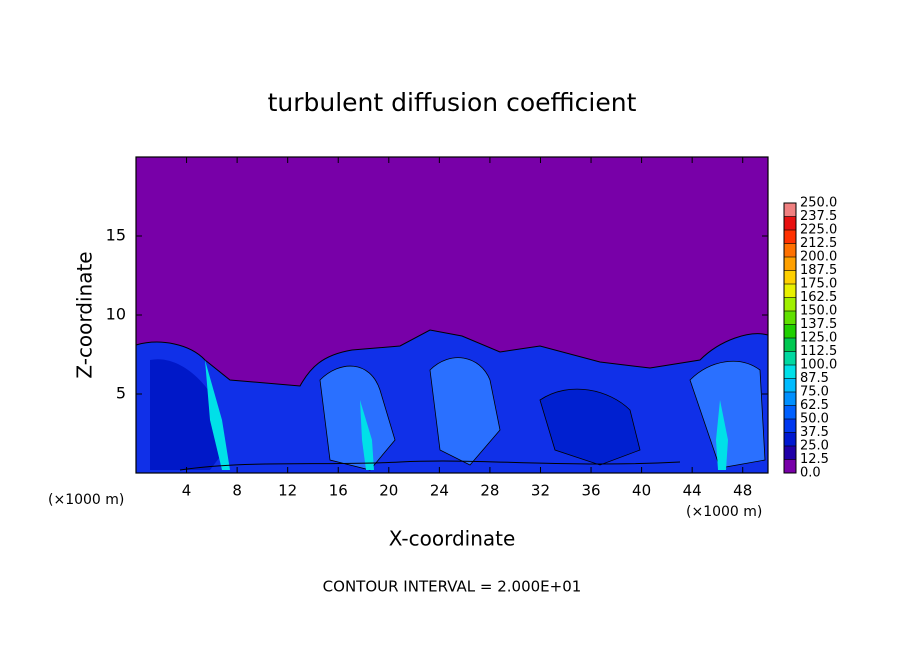  Describe the element at coordinates (810, 473) in the screenshot. I see `colorbar-label: 0.0` at that location.